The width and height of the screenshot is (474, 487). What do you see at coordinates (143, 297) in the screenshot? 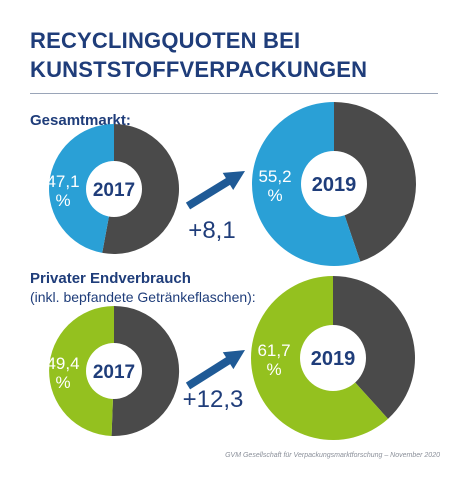
I see `section-subtitle-private-consumption: (inkl. bepfandete Getränkeflaschen):` at bounding box center [143, 297].